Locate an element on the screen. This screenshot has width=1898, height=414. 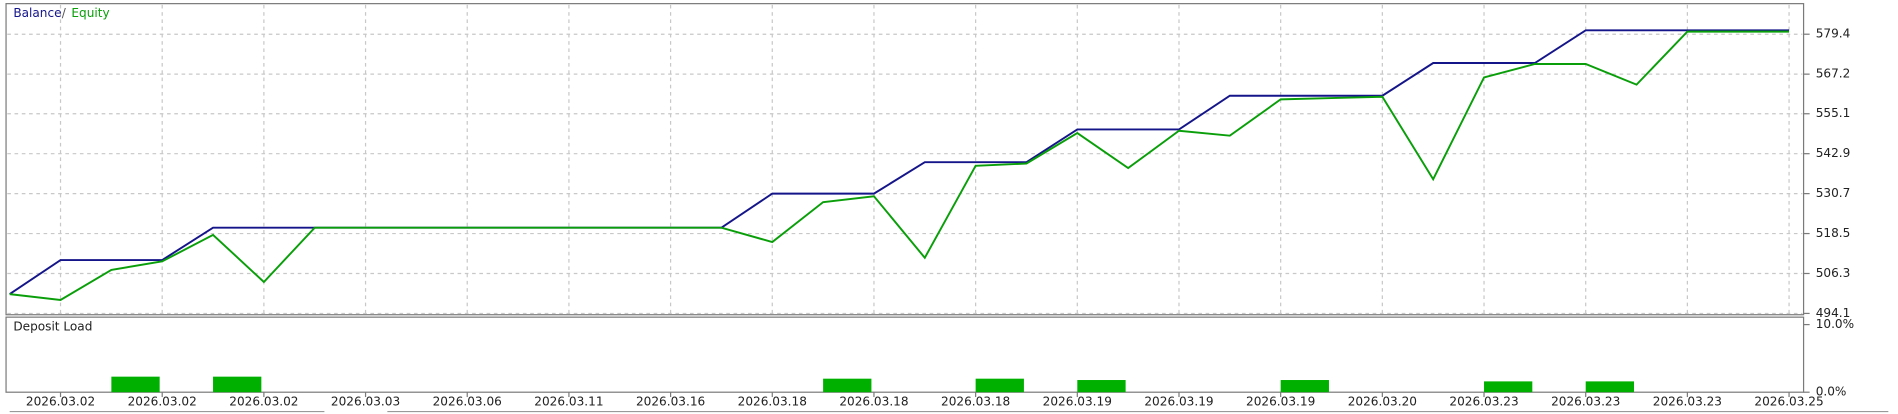
x-tick-label: 2026.03.06 is located at coordinates (467, 401).